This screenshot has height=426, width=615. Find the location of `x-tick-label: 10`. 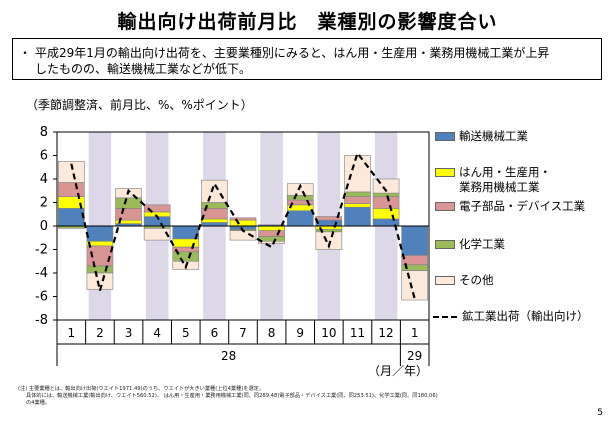

x-tick-label: 10 is located at coordinates (328, 333).